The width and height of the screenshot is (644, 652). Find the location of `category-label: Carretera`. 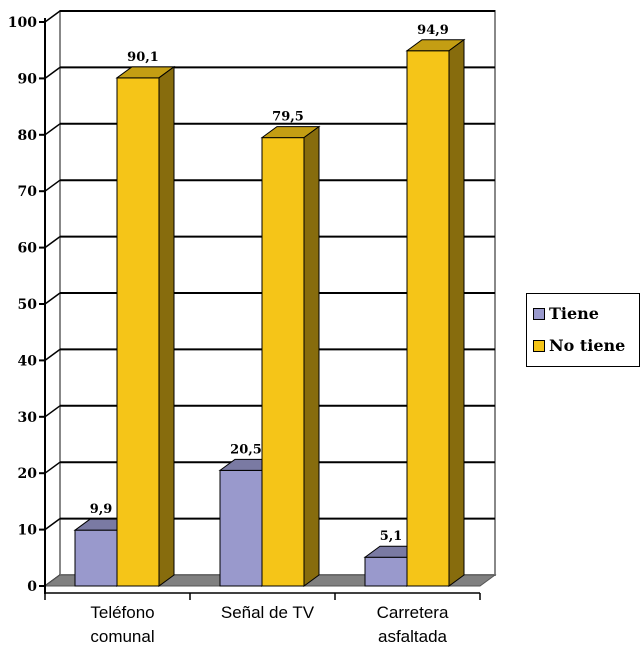

category-label: Carretera is located at coordinates (413, 612).